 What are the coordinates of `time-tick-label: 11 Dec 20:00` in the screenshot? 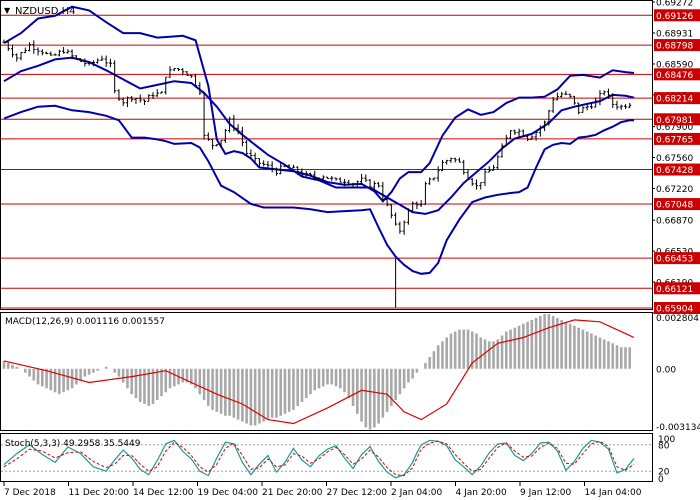 It's located at (99, 493).